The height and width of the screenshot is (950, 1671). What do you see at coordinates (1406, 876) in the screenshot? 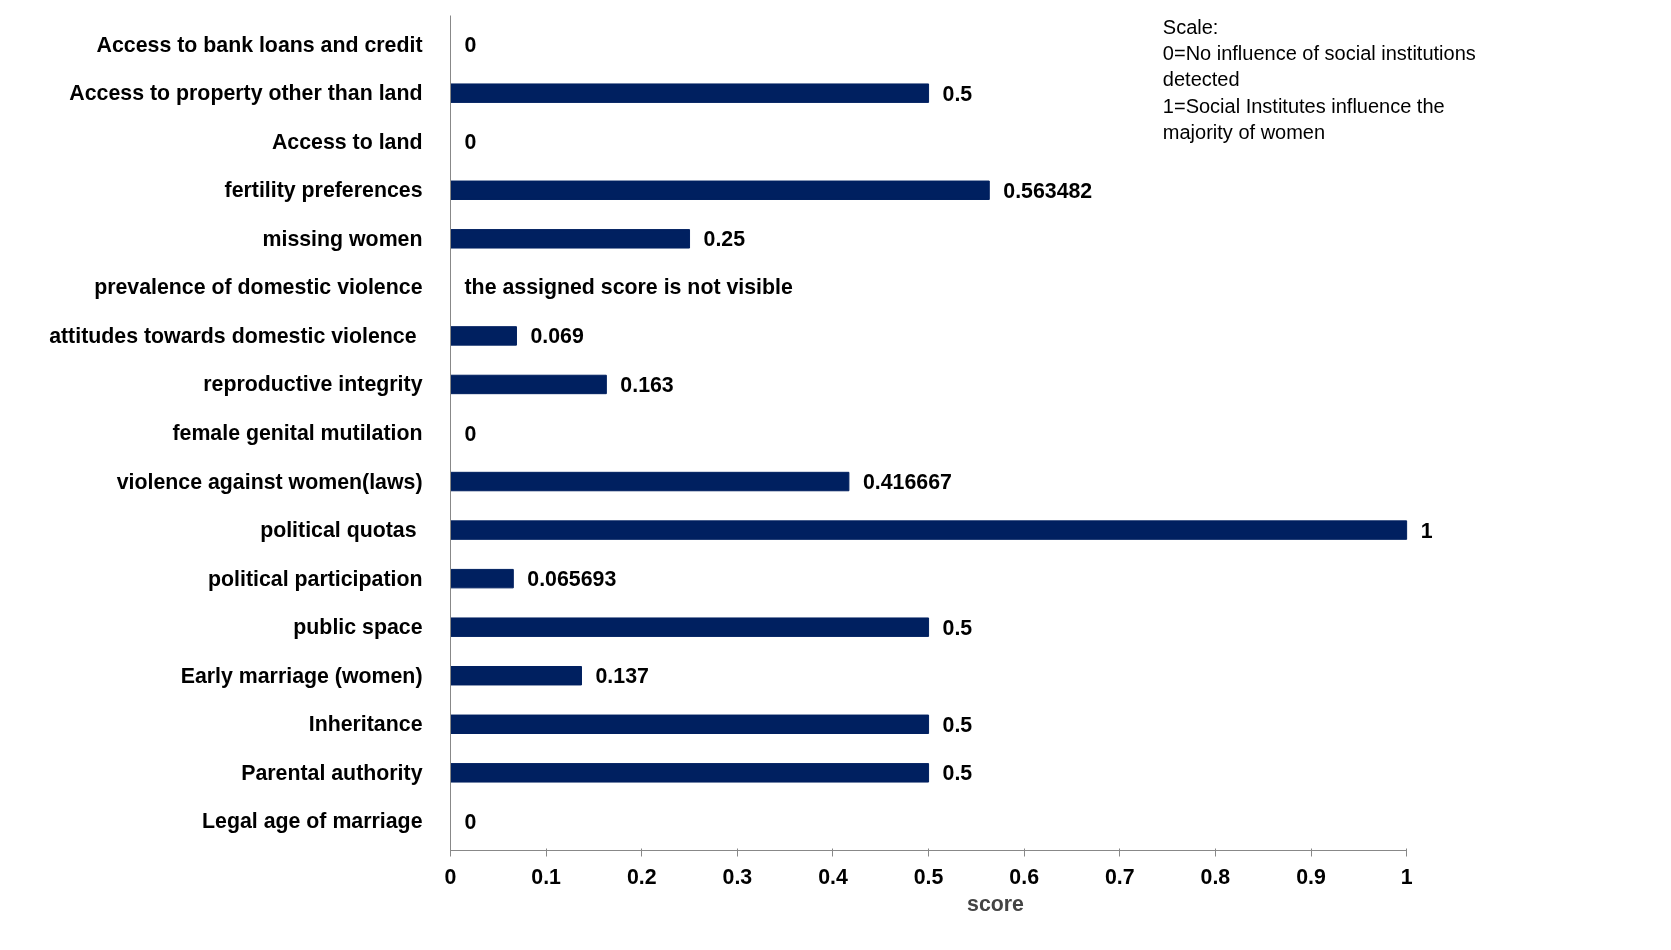
I see `x-tick-label: 1` at bounding box center [1406, 876].